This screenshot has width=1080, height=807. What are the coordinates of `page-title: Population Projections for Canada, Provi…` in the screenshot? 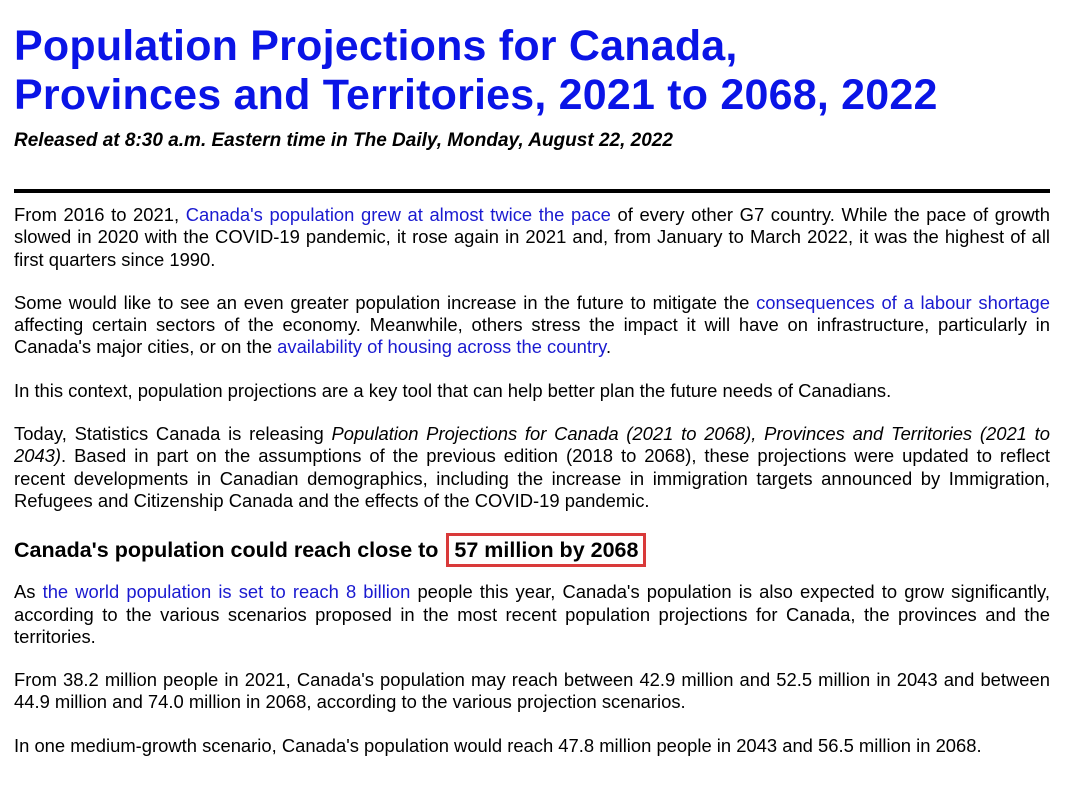 It's located at (532, 71).